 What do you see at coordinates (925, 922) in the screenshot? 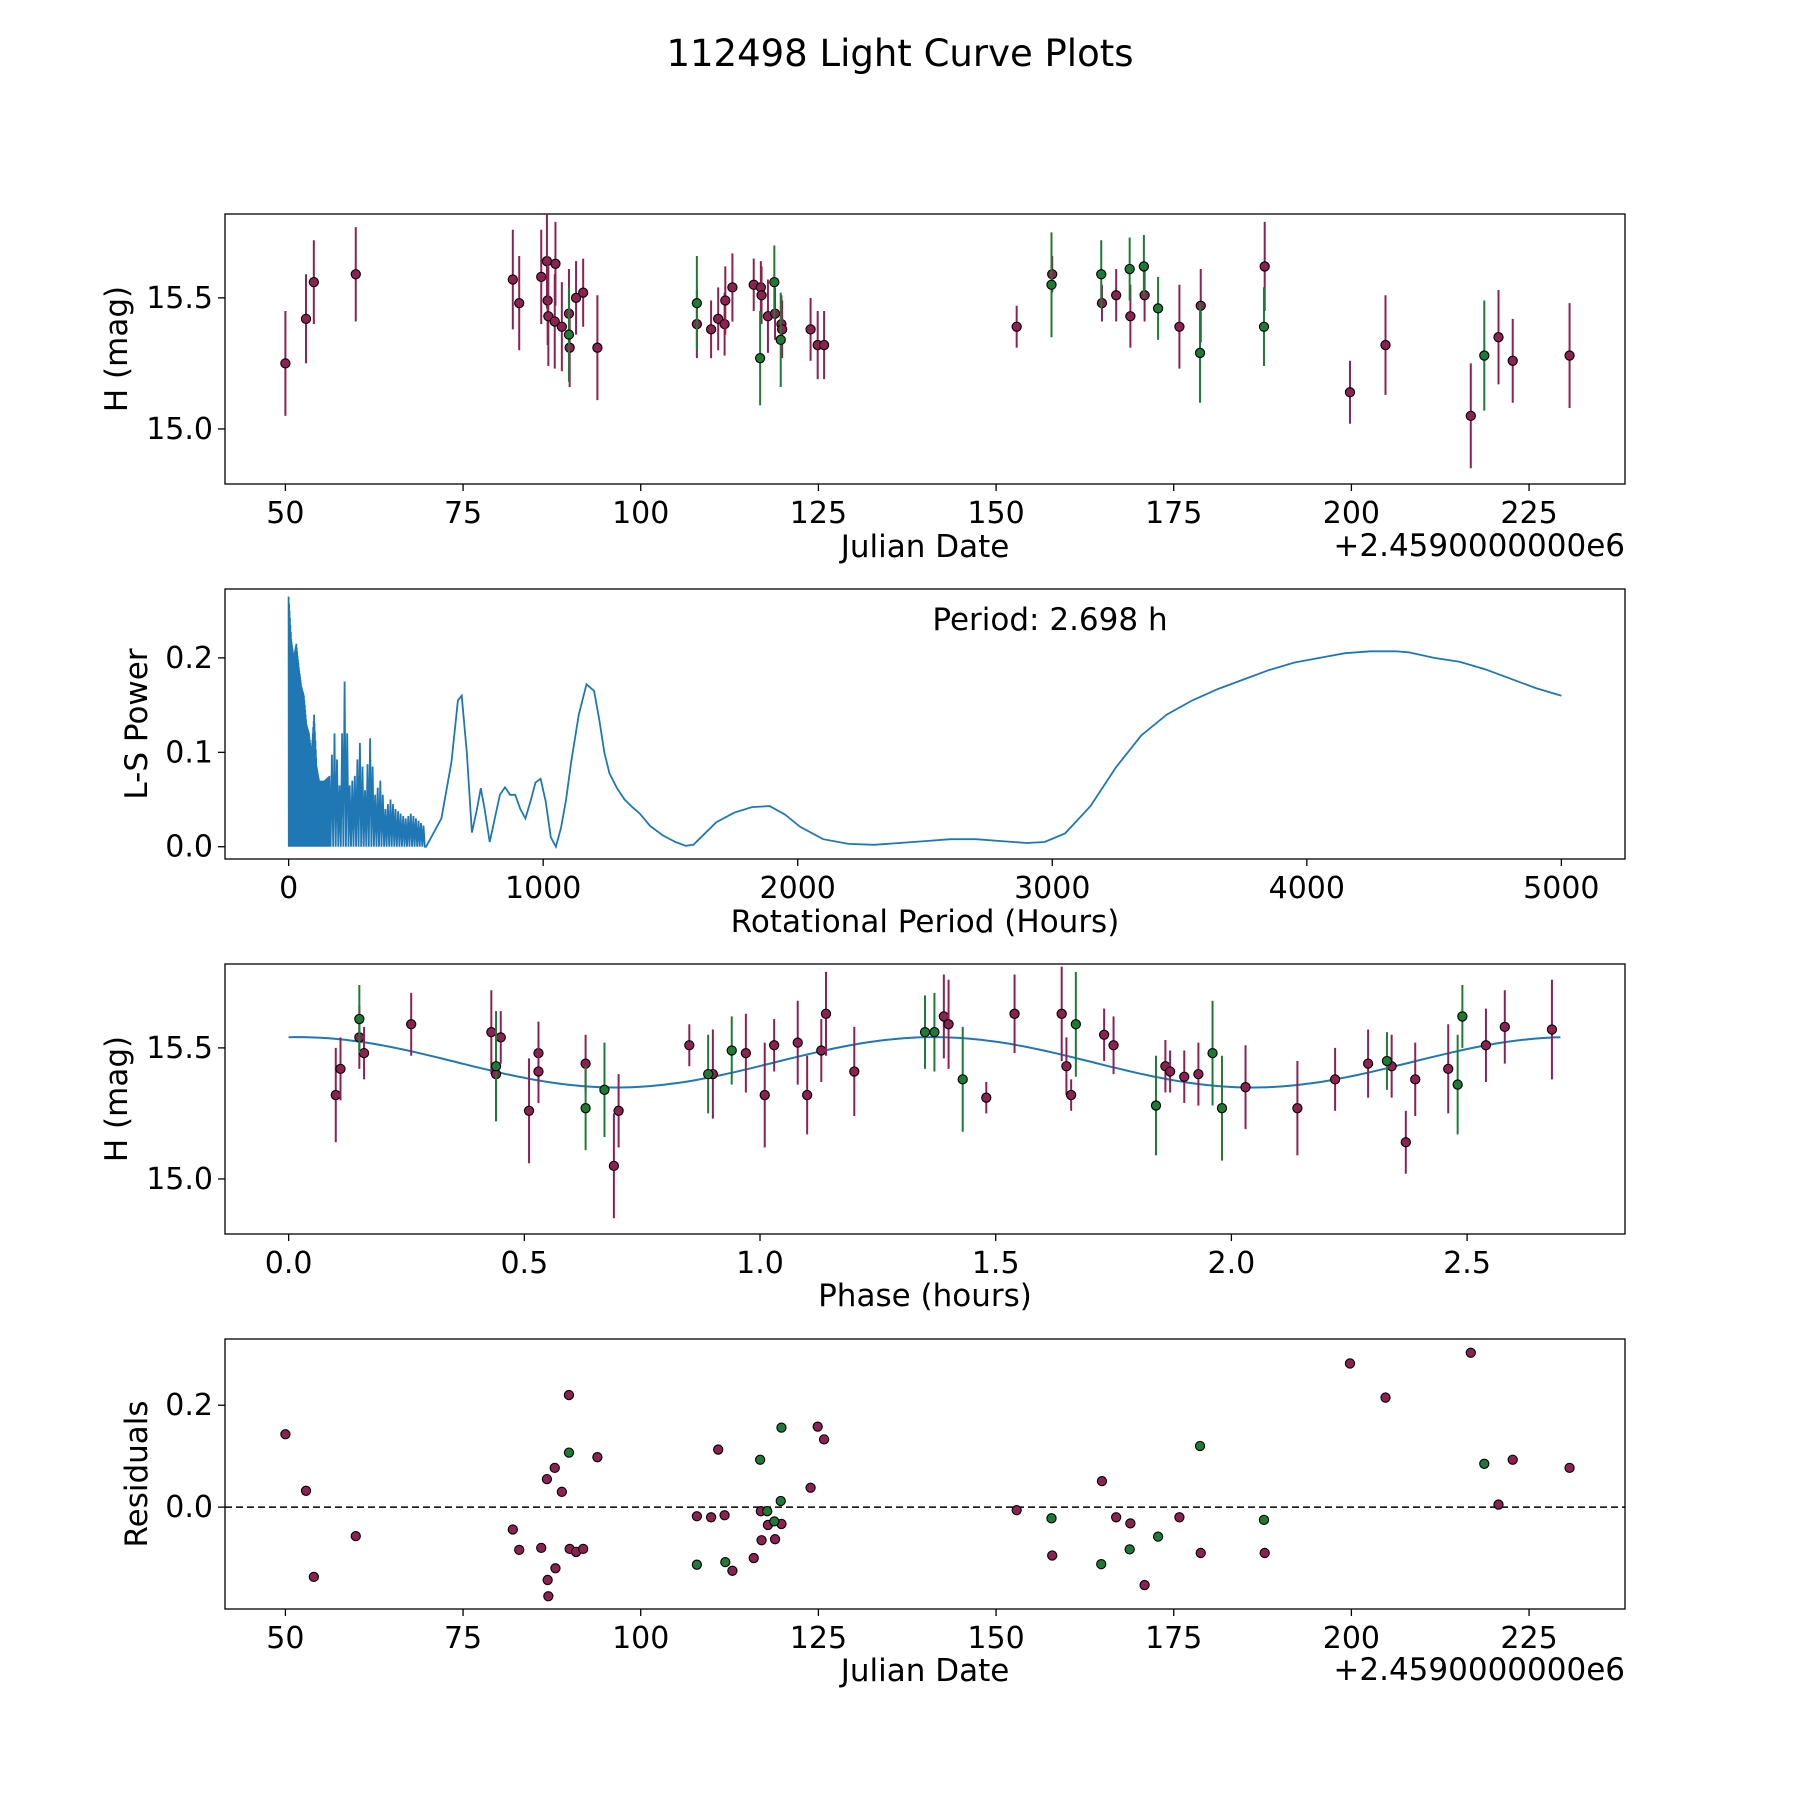
I see `periodogram-xlabel: Rotational Period (Hours)` at bounding box center [925, 922].